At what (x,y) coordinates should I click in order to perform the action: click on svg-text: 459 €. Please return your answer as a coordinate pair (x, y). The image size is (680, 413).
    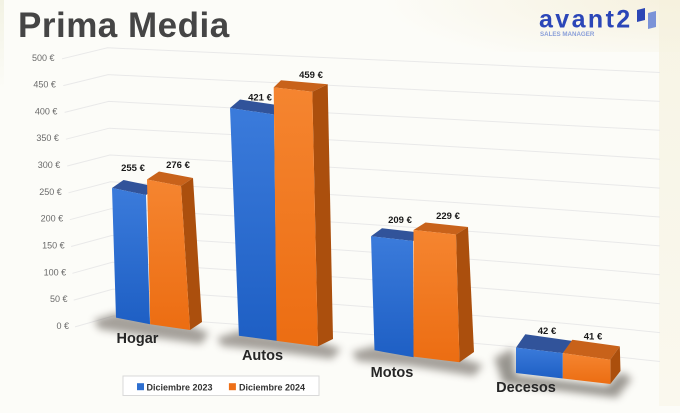
    Looking at the image, I should click on (311, 75).